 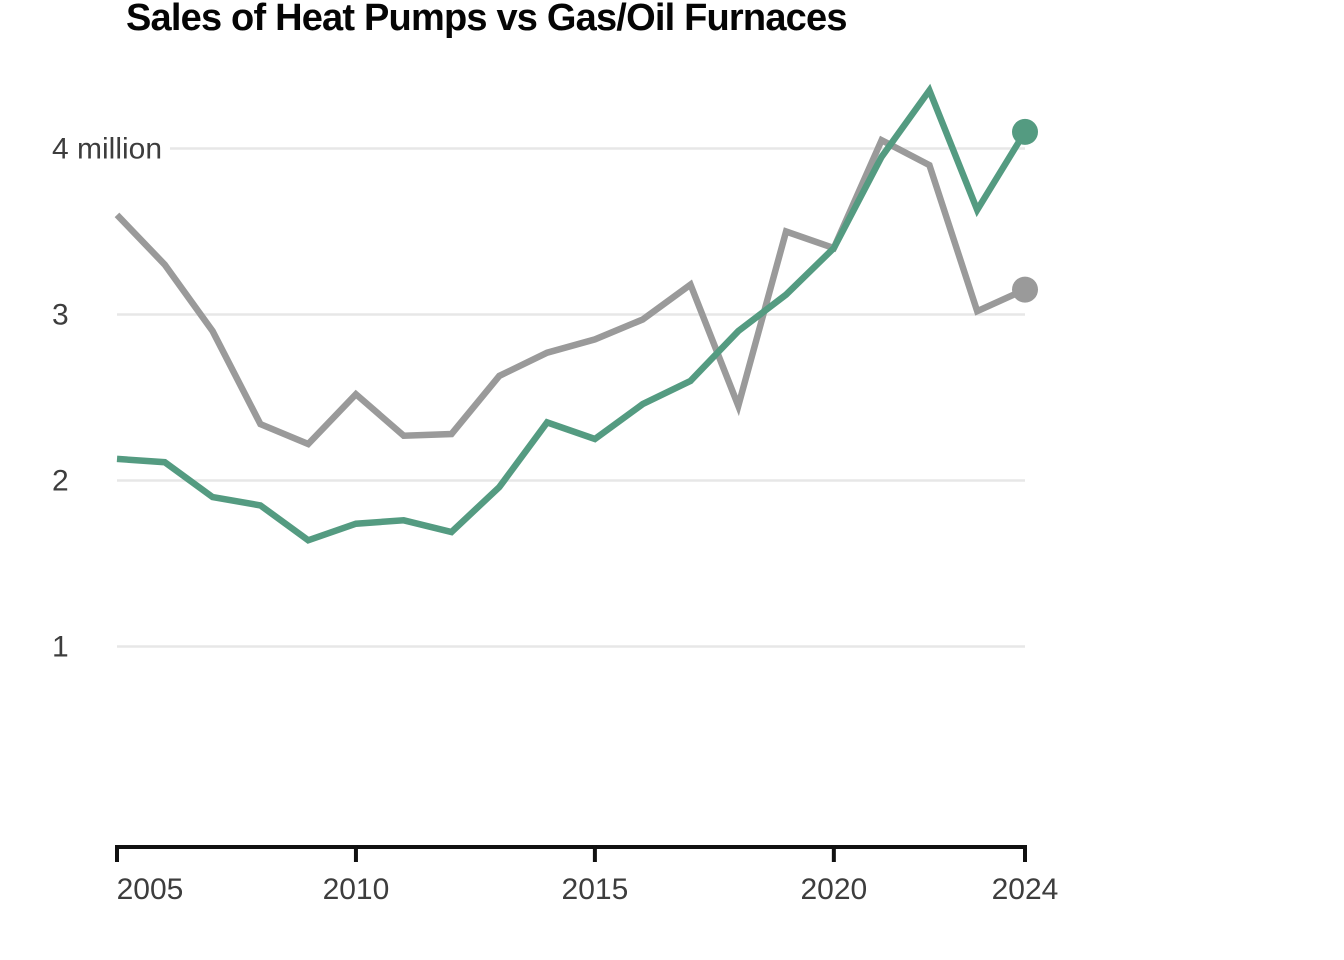 What do you see at coordinates (1025, 289) in the screenshot?
I see `end-dot-gas-oil-furnaces` at bounding box center [1025, 289].